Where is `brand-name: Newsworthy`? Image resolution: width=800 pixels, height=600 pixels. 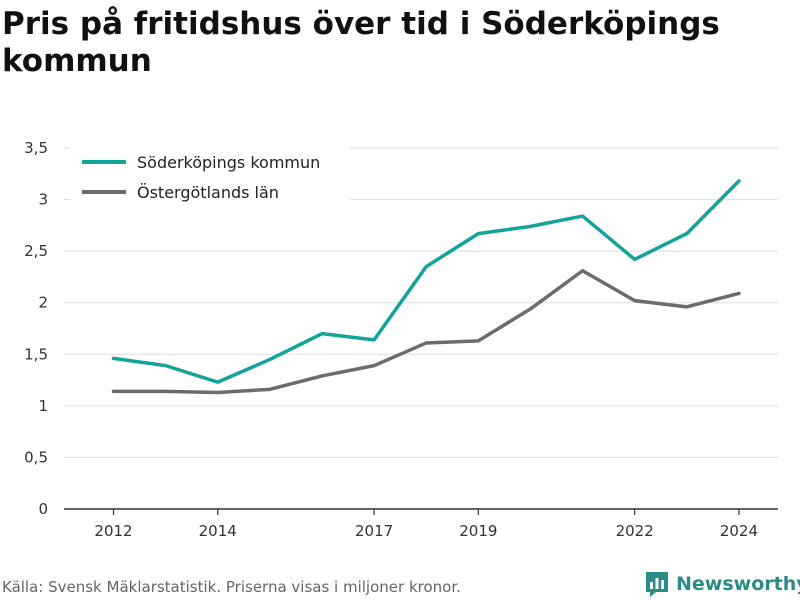
brand-name: Newsworthy is located at coordinates (738, 584).